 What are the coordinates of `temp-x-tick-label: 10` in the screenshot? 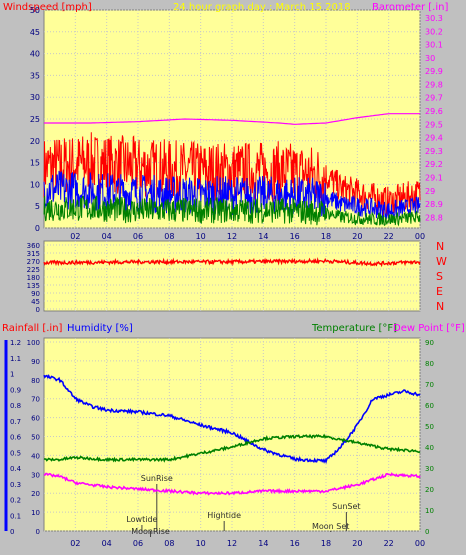 It's located at (201, 543).